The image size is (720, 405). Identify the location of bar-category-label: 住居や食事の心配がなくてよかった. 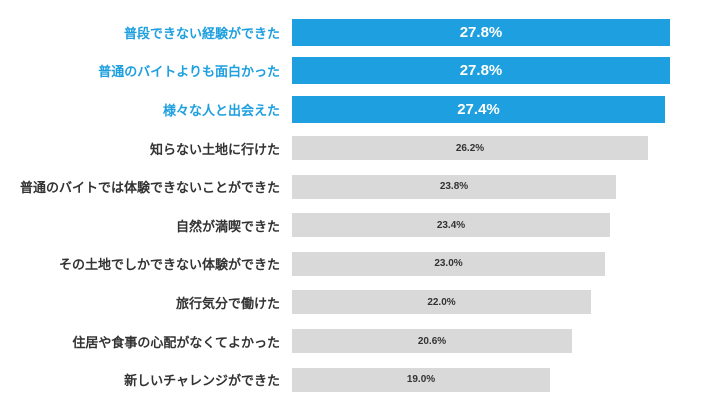
(176, 342).